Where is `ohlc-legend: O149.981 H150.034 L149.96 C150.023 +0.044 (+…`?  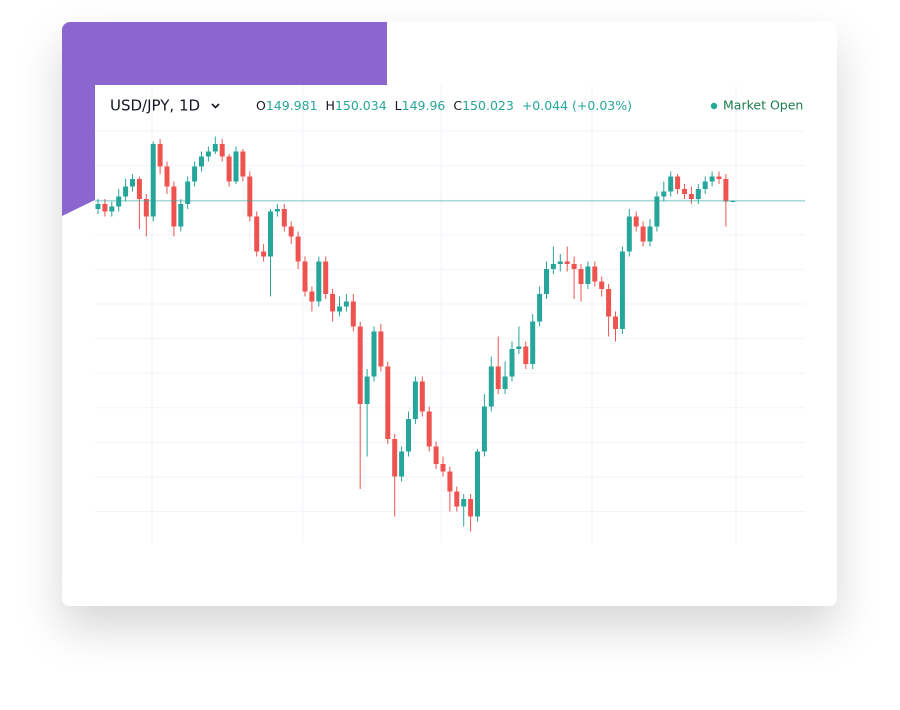
ohlc-legend: O149.981 H150.034 L149.96 C150.023 +0.044 (+… is located at coordinates (444, 105).